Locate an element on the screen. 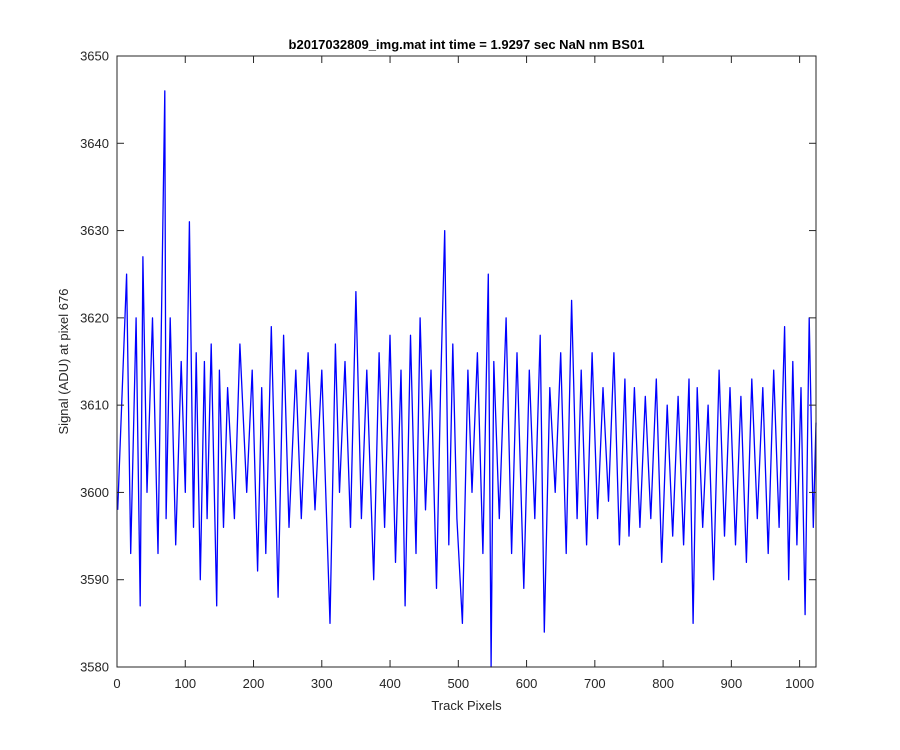  x-tick-label: 600 is located at coordinates (527, 683).